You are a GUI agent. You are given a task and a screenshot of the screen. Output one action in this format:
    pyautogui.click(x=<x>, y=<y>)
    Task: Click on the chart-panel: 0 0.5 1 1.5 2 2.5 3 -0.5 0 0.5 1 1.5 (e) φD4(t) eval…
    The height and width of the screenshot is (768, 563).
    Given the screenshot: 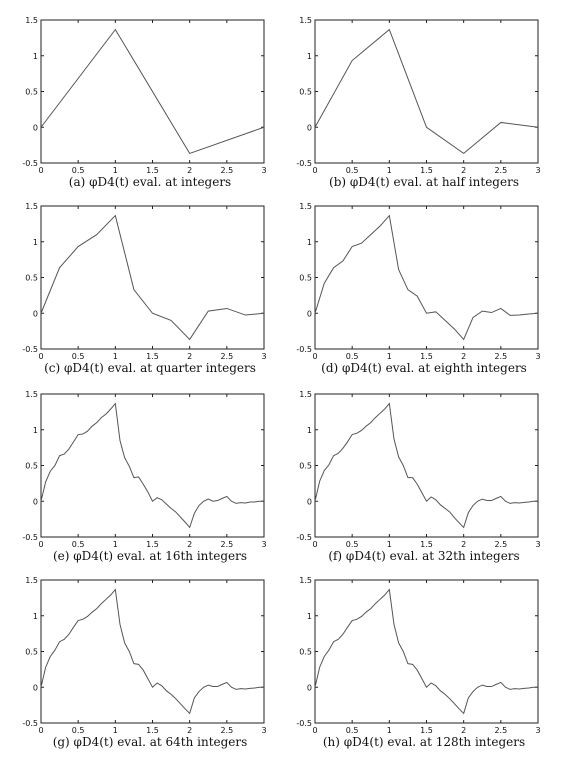 What is the action you would take?
    pyautogui.click(x=140, y=480)
    